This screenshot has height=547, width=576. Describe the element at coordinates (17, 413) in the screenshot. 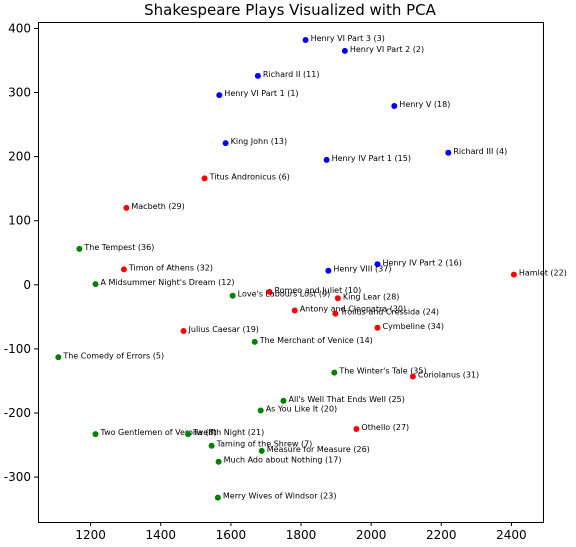

I see `y-tick-label: -200` at that location.